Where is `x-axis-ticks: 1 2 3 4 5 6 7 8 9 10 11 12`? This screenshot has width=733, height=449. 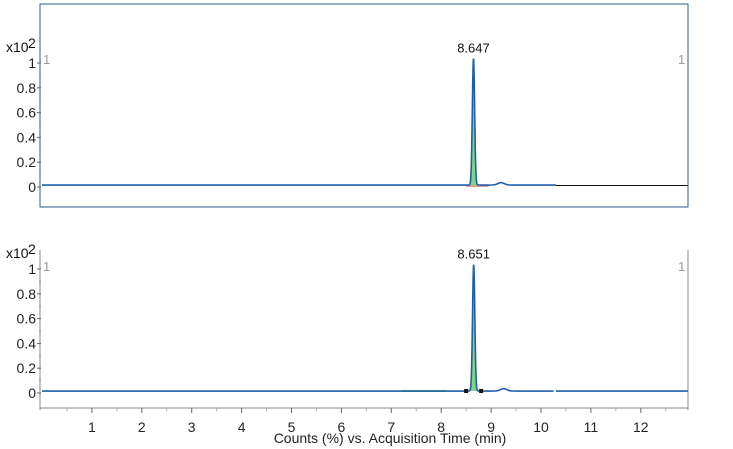 x-axis-ticks: 1 2 3 4 5 6 7 8 9 10 11 12 is located at coordinates (366, 421).